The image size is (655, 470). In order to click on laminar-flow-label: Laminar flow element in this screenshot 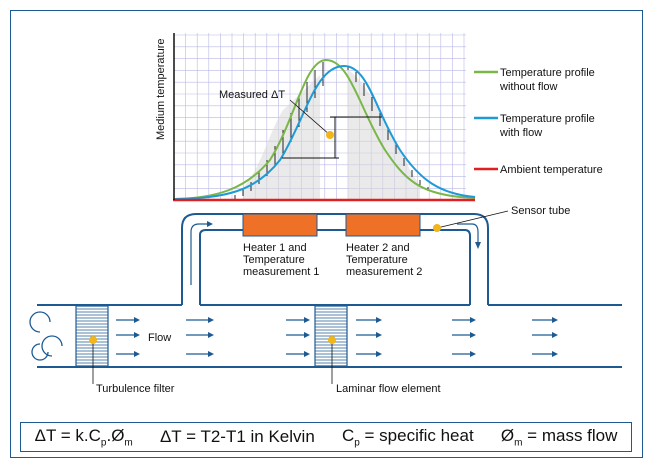, I will do `click(388, 389)`.